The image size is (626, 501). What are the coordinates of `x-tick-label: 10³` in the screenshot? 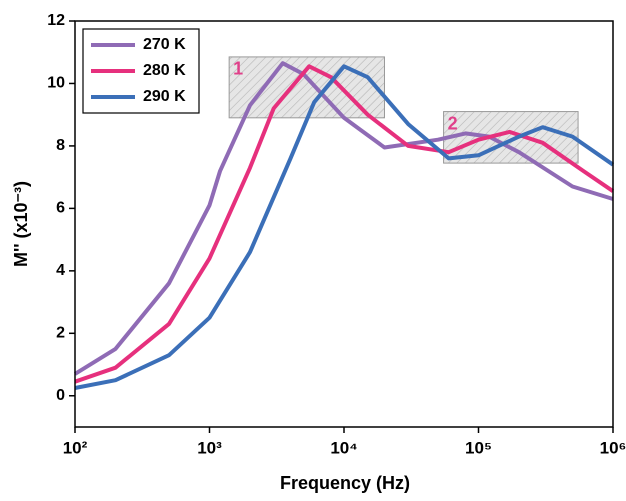 It's located at (209, 447).